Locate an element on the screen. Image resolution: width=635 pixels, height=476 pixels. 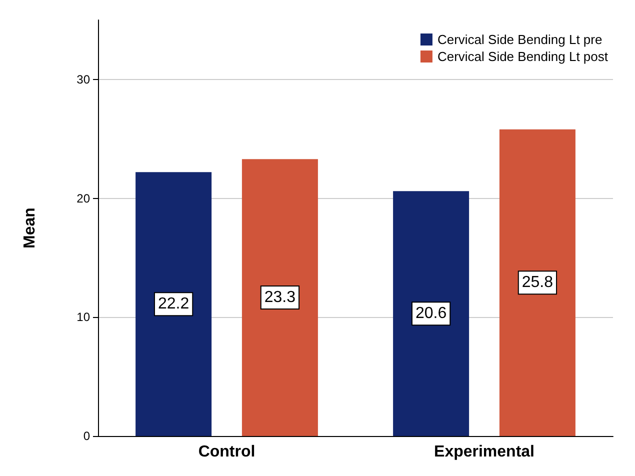
data-label: 25.8 is located at coordinates (538, 283).